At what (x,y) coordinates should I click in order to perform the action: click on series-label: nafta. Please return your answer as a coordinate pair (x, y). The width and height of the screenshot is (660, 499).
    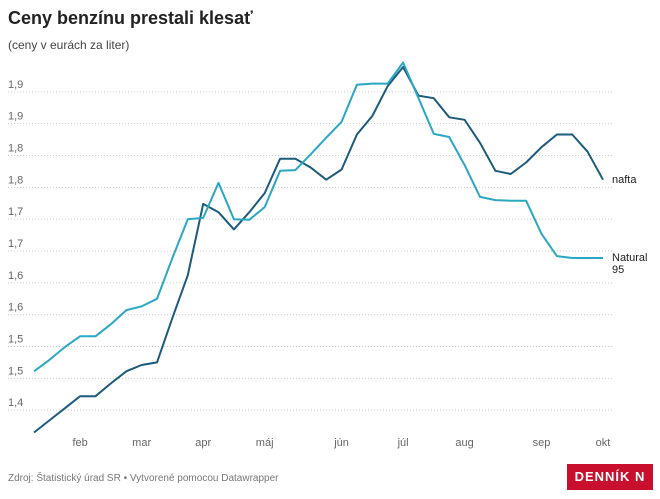
    Looking at the image, I should click on (624, 179).